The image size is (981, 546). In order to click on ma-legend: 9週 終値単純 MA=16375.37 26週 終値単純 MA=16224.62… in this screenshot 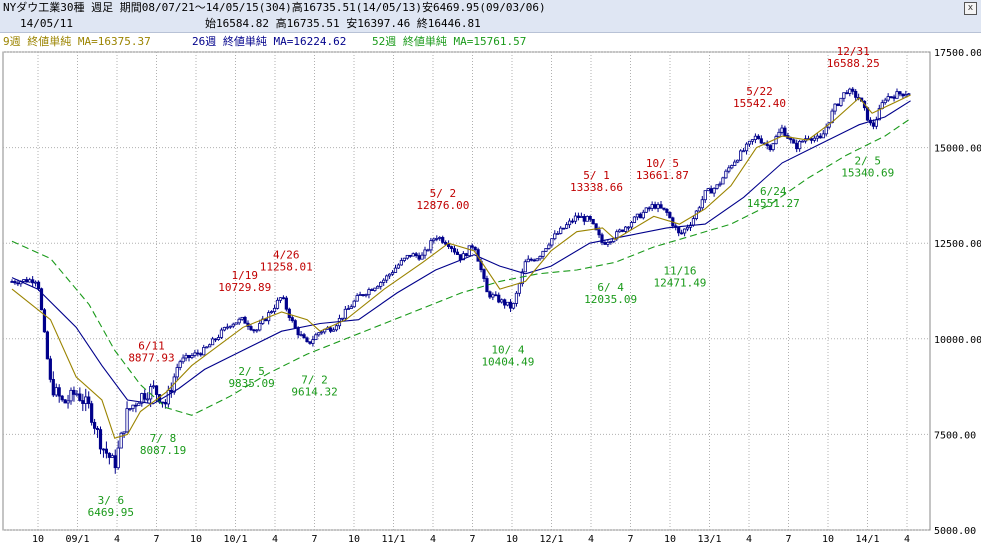, I will do `click(490, 42)`.